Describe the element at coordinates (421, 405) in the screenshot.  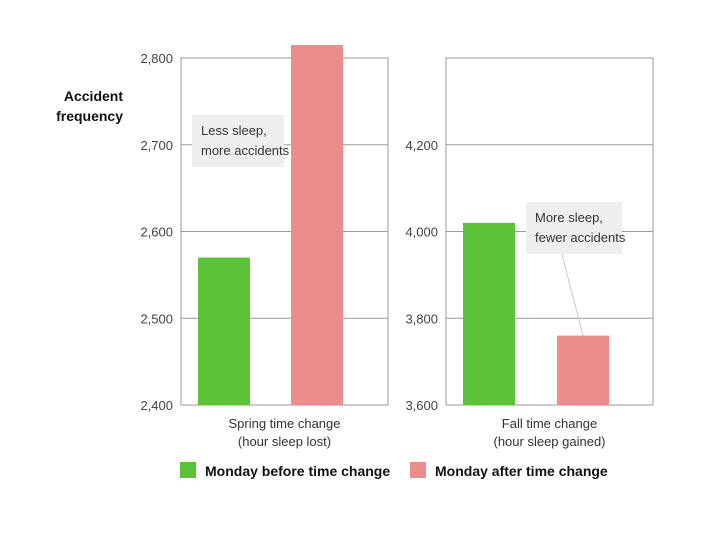
I see `y-tick-label: 3,600` at that location.